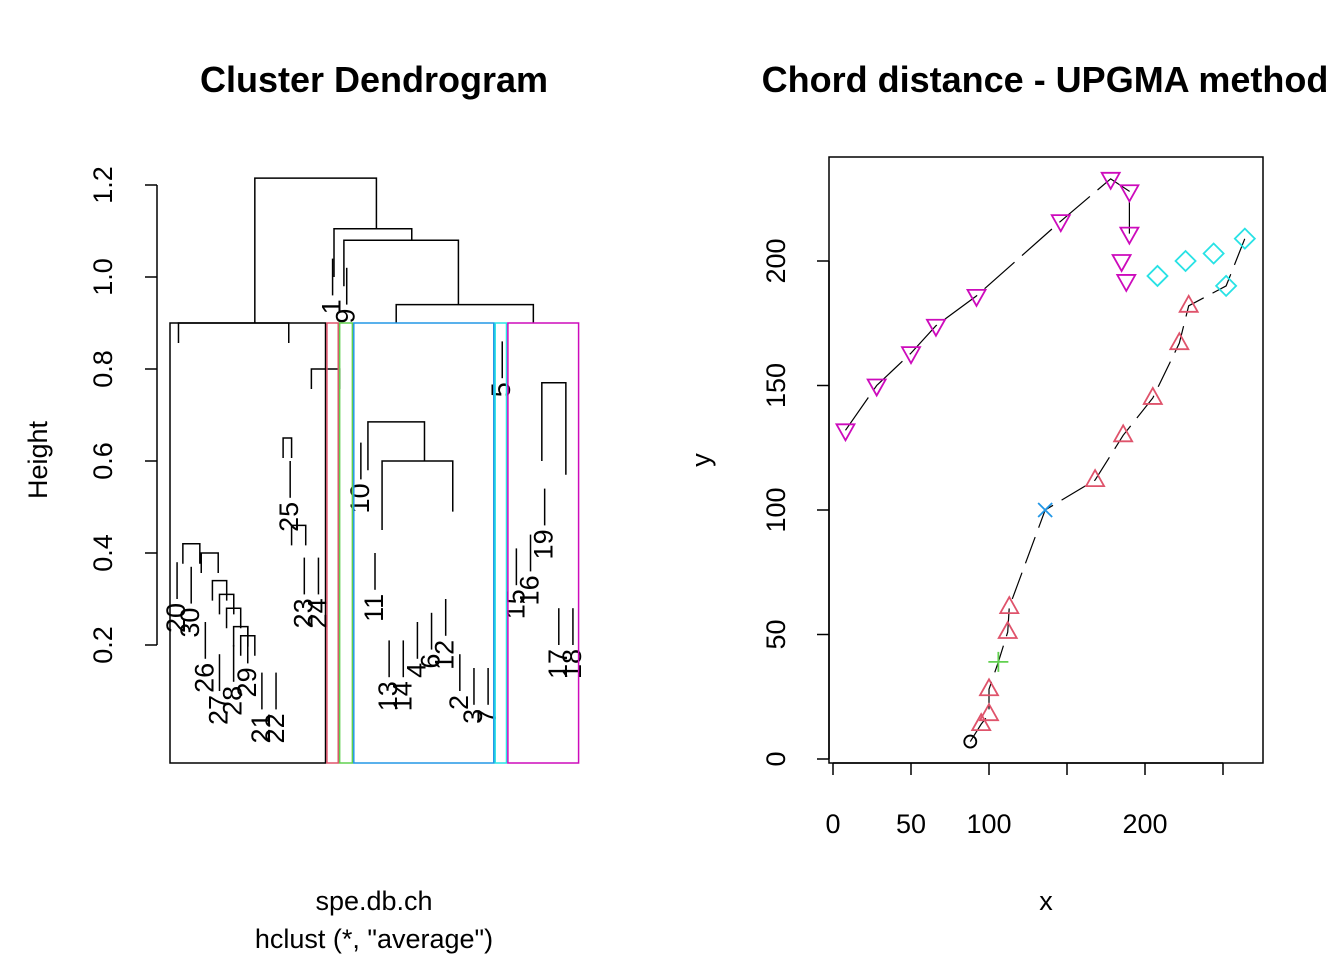 The image size is (1344, 960). I want to click on scatter-x-tick-label: 200, so click(1144, 824).